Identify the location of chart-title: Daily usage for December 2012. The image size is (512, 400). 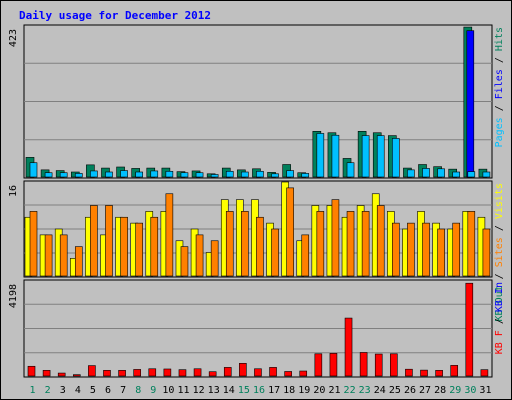
(115, 15).